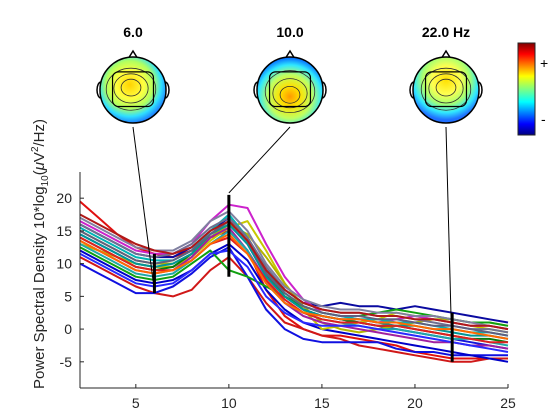 The image size is (560, 420). Describe the element at coordinates (508, 403) in the screenshot. I see `x-tick-label: 25` at that location.